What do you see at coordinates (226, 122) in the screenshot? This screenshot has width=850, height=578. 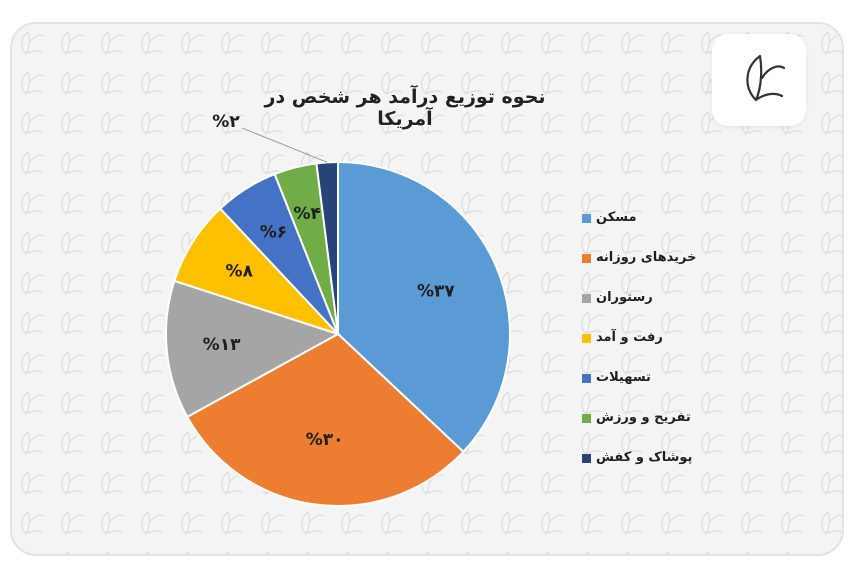 I see `slice-label: %۲` at bounding box center [226, 122].